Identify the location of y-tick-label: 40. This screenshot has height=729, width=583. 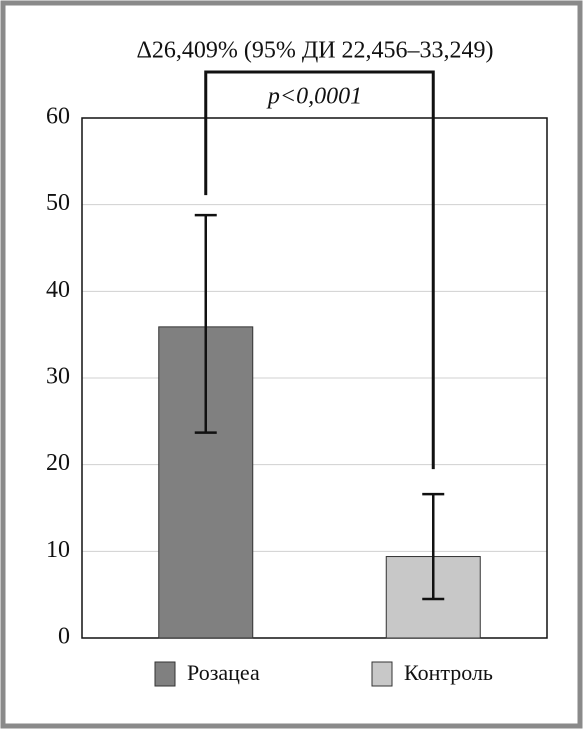
(58, 290).